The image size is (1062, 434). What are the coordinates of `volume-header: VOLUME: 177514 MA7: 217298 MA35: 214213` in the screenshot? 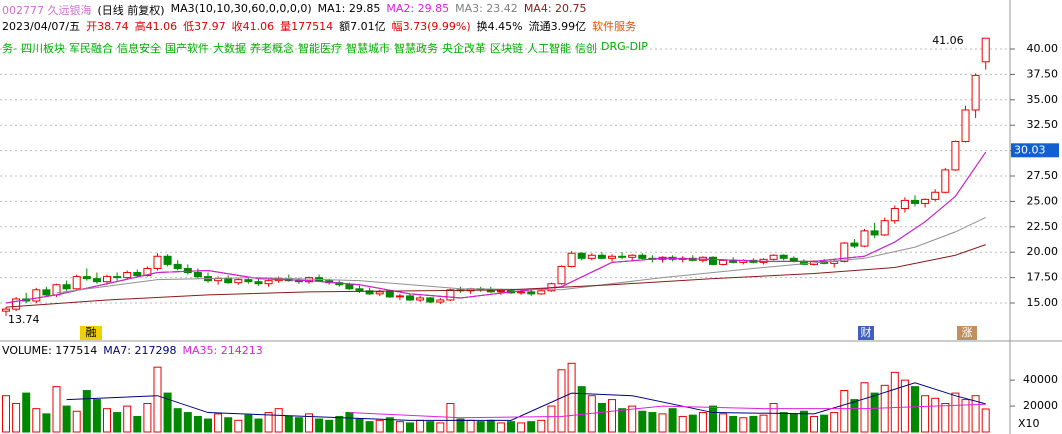 It's located at (132, 350).